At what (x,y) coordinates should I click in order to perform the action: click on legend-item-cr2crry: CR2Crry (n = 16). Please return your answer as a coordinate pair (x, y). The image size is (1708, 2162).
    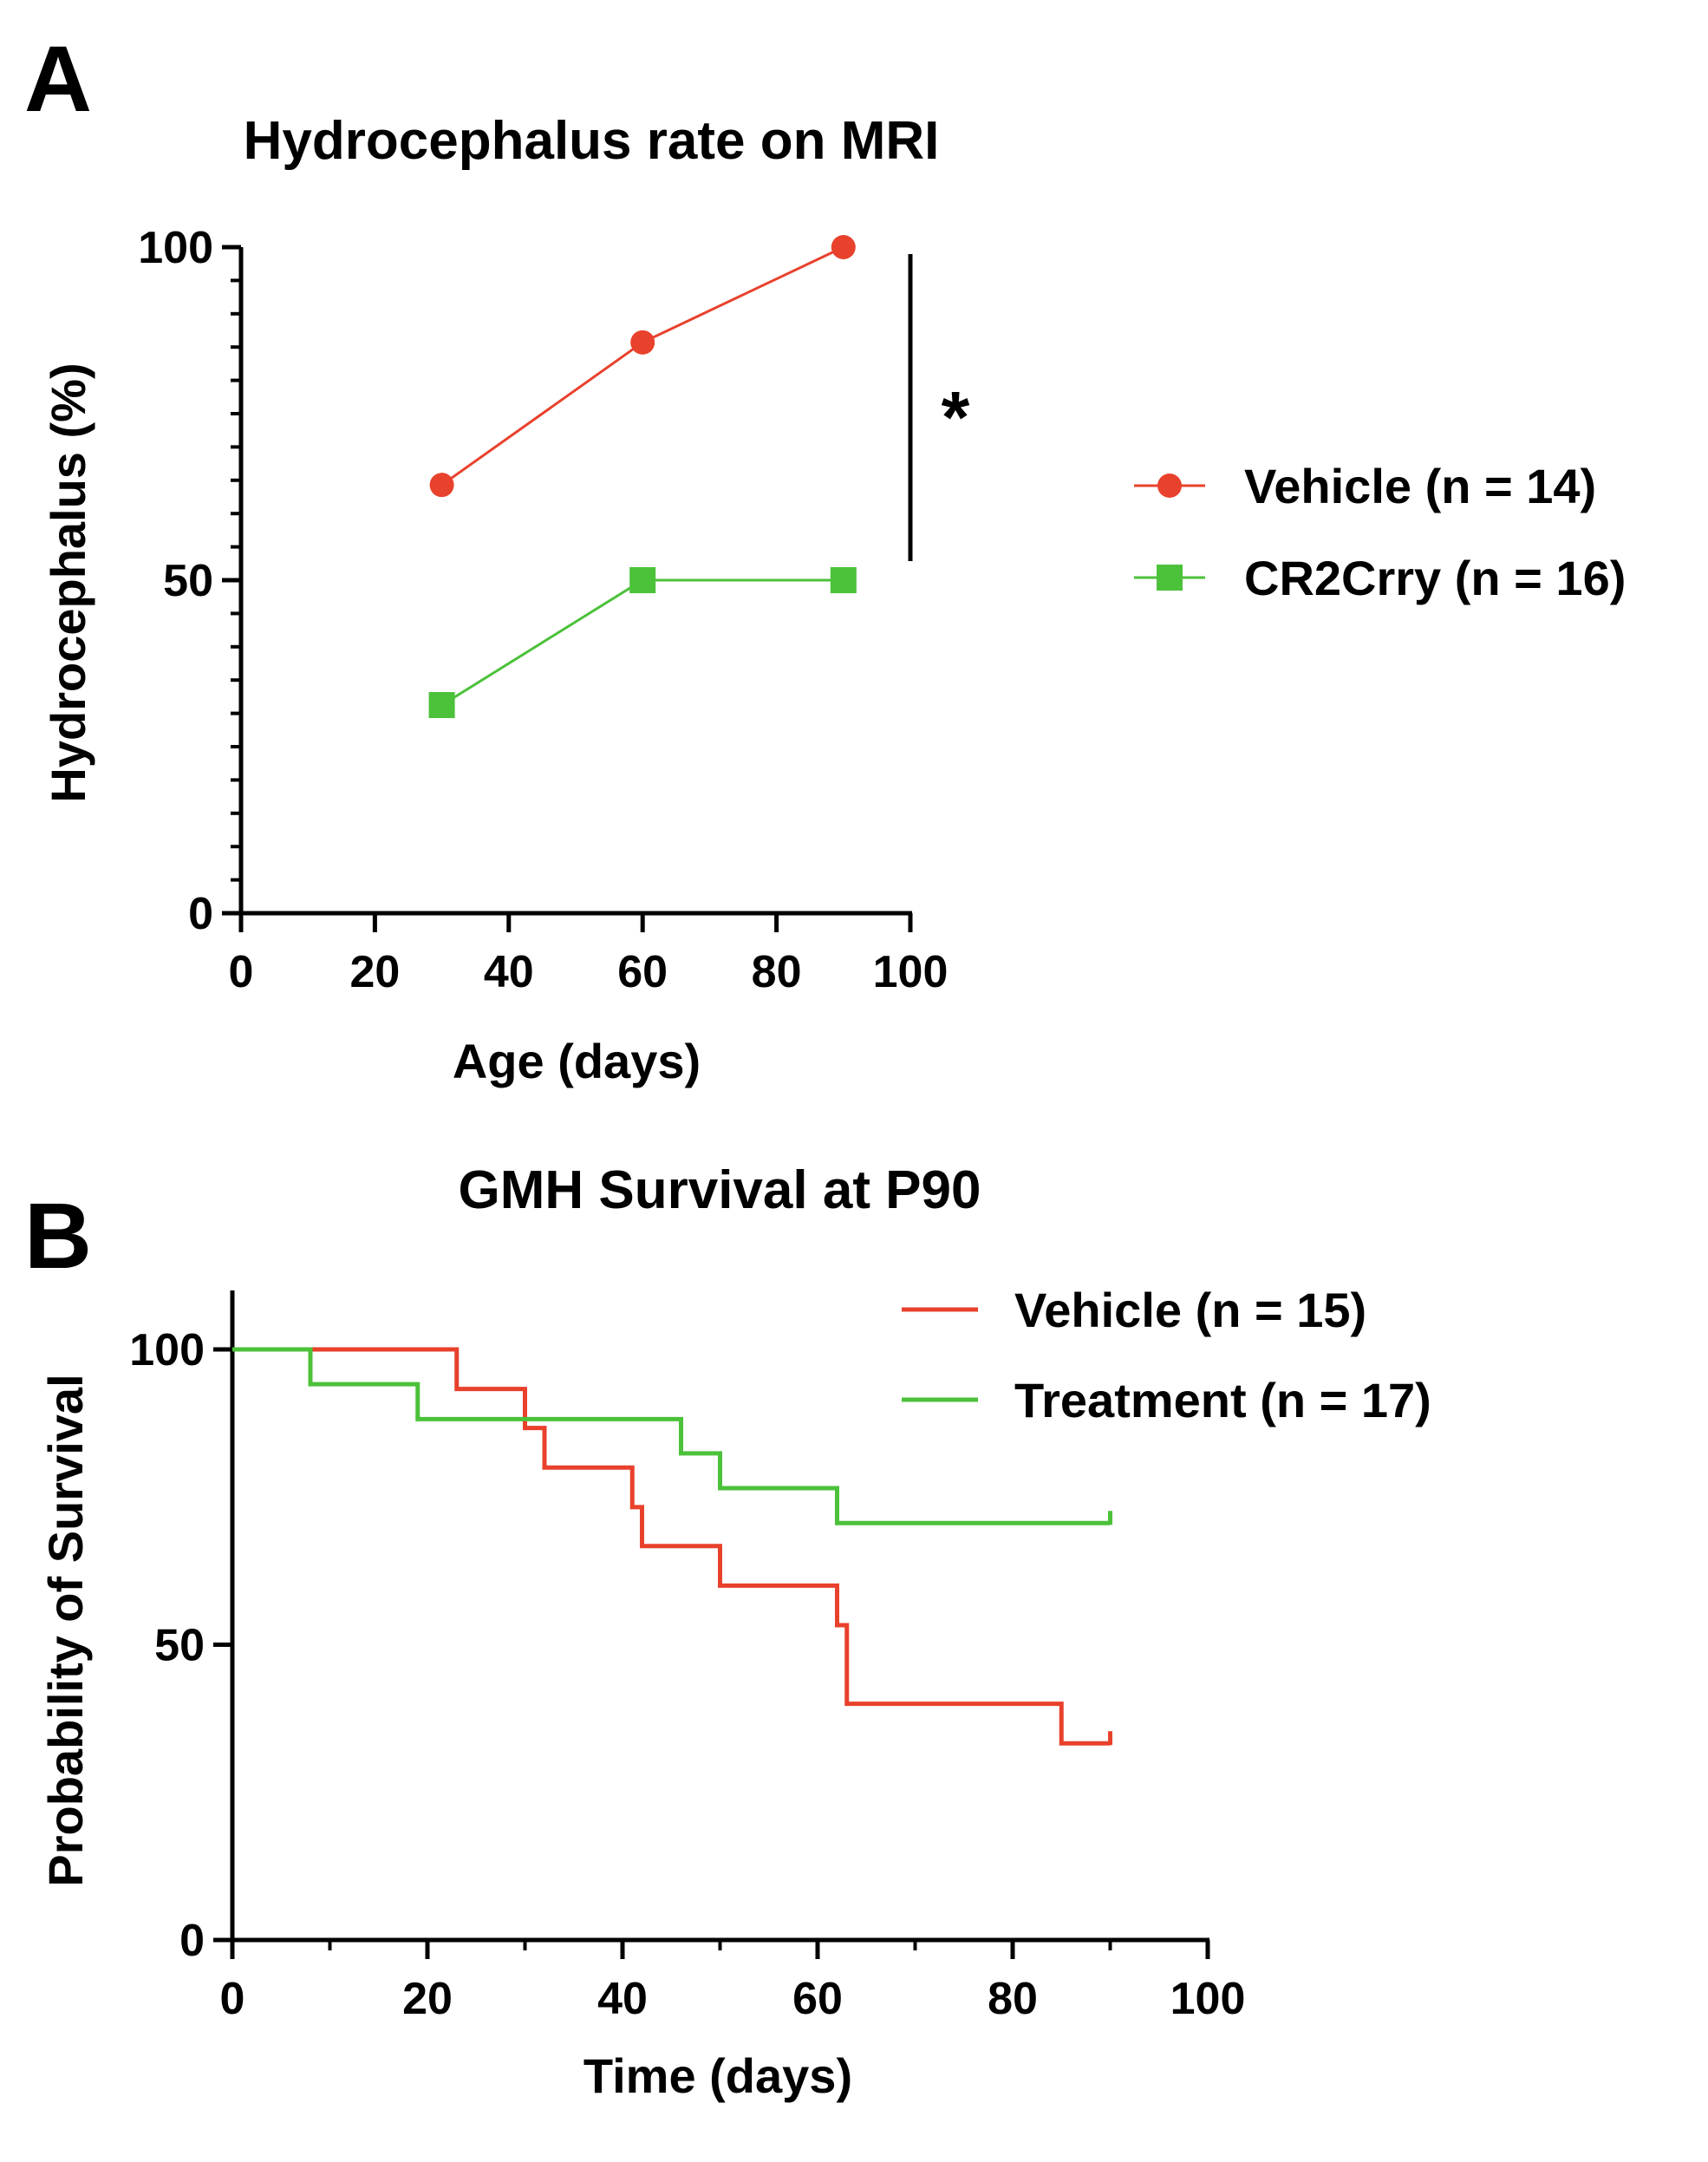
    Looking at the image, I should click on (1380, 578).